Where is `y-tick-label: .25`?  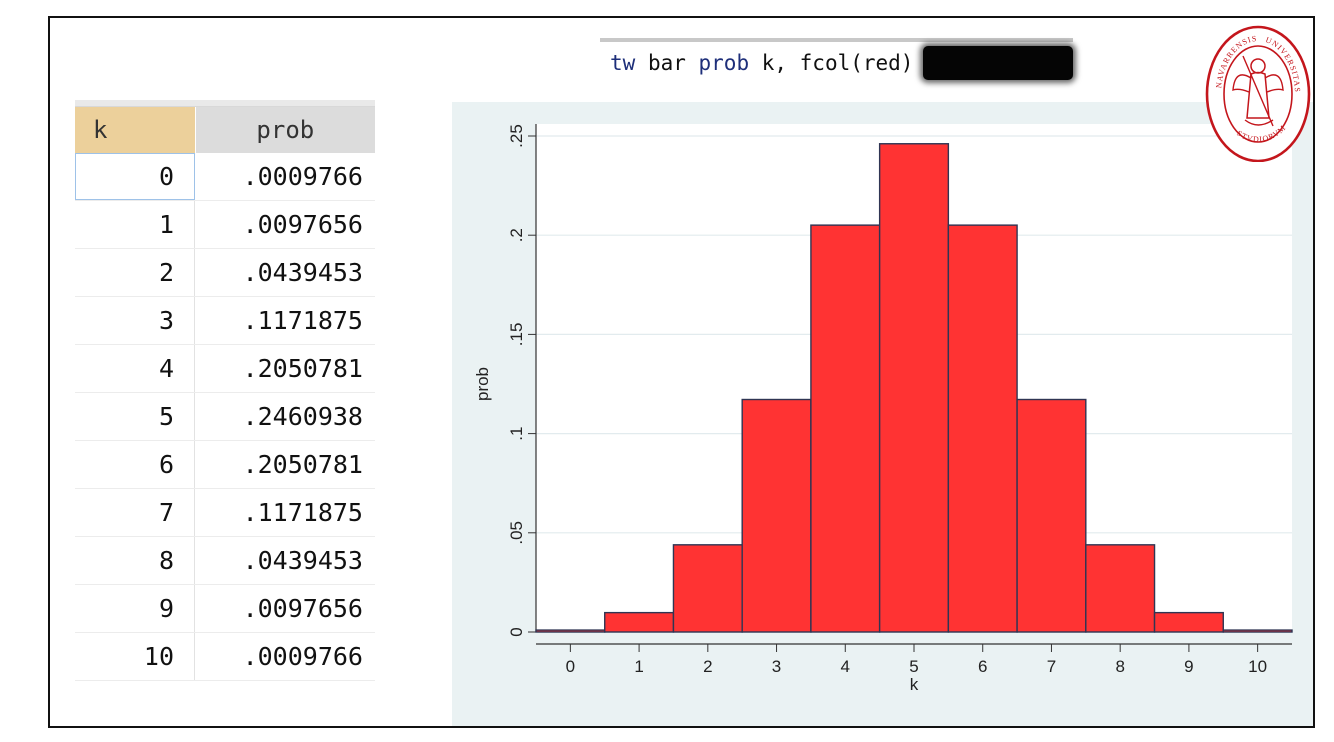
y-tick-label: .25 is located at coordinates (516, 136).